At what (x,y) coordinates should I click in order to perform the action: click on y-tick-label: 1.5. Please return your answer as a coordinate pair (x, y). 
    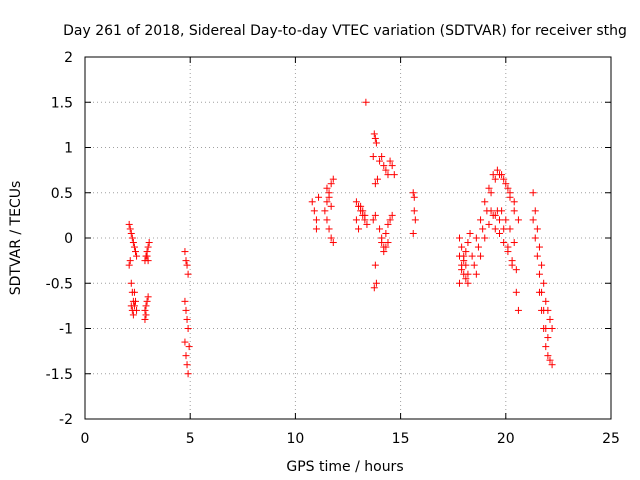
    Looking at the image, I should click on (62, 103).